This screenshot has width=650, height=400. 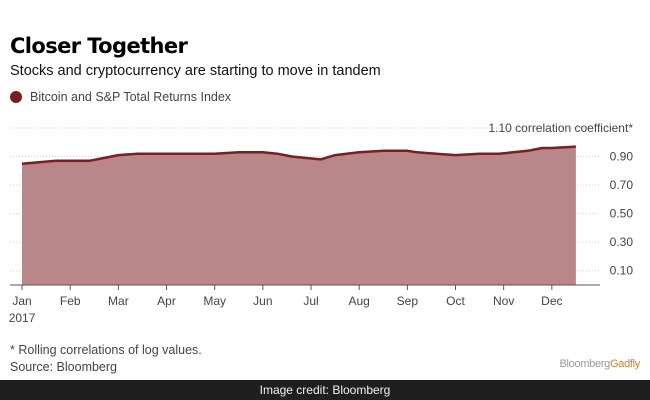 I want to click on x-tick-label: Feb, so click(x=70, y=301).